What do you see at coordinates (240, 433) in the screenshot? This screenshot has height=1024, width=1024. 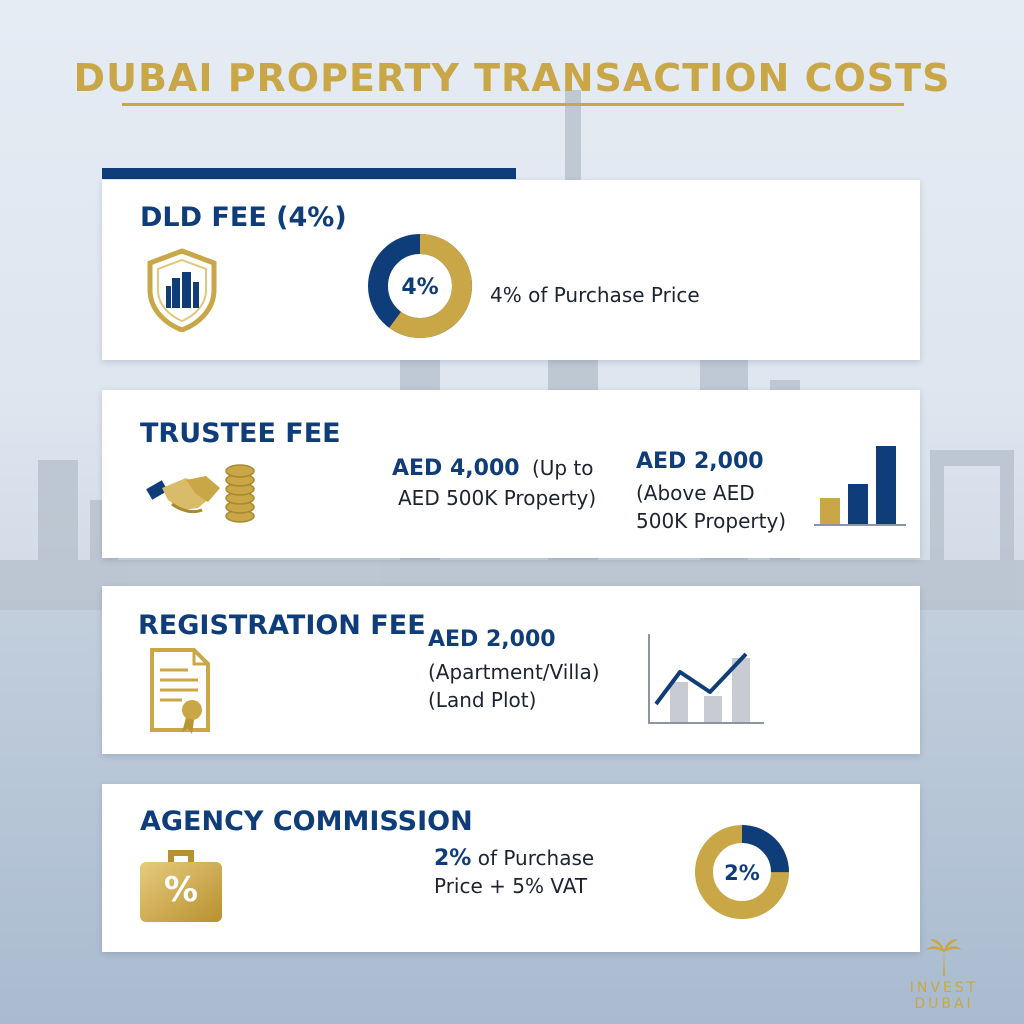 I see `trustee-fee-title: TRUSTEE FEE` at bounding box center [240, 433].